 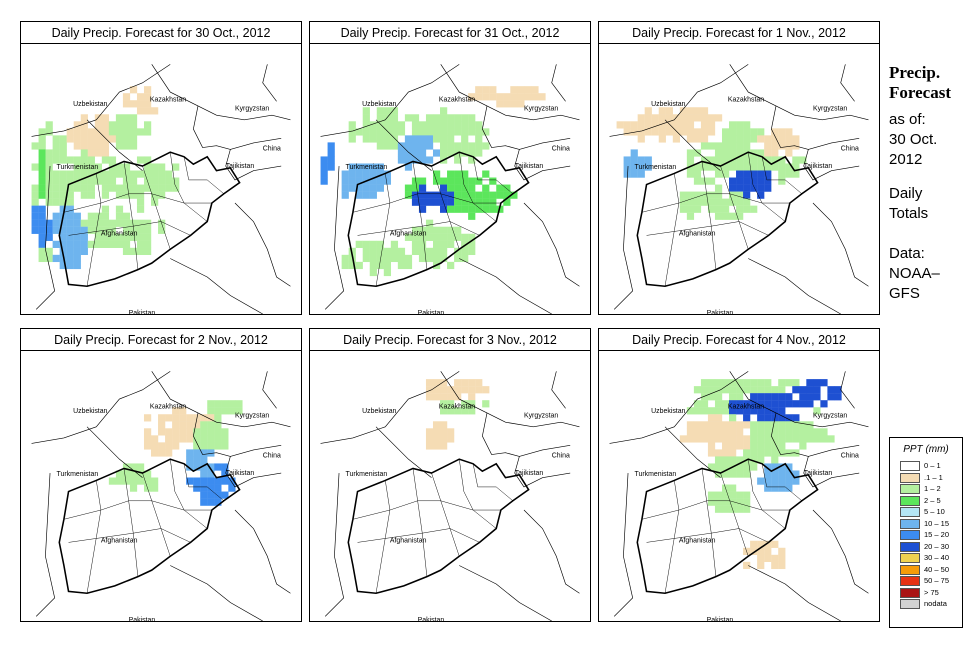 I want to click on legend-label: 20 – 30, so click(x=937, y=546).